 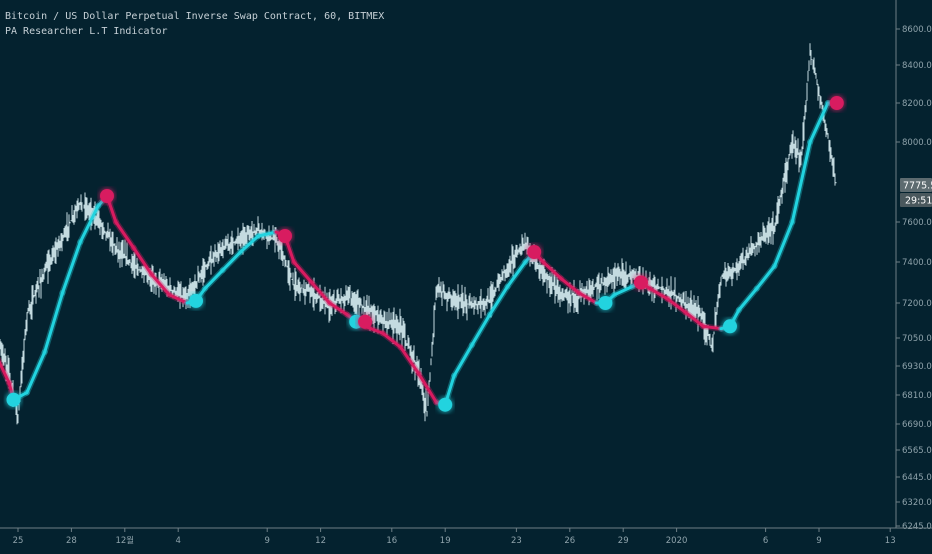 What do you see at coordinates (765, 541) in the screenshot?
I see `x-tick-label: 6` at bounding box center [765, 541].